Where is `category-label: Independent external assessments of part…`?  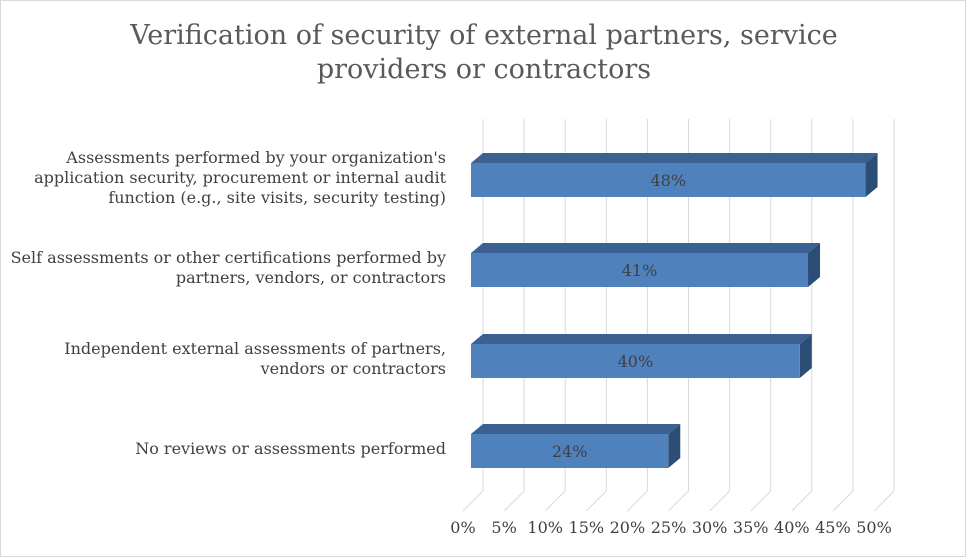
category-label: Independent external assessments of part… is located at coordinates (255, 358).